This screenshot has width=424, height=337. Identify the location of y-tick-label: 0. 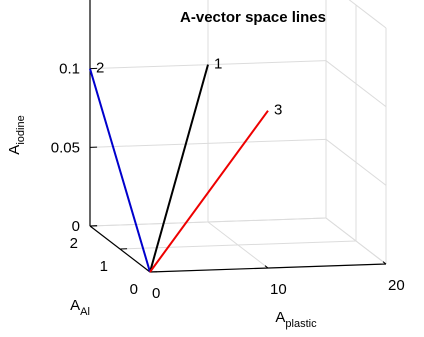
(134, 289).